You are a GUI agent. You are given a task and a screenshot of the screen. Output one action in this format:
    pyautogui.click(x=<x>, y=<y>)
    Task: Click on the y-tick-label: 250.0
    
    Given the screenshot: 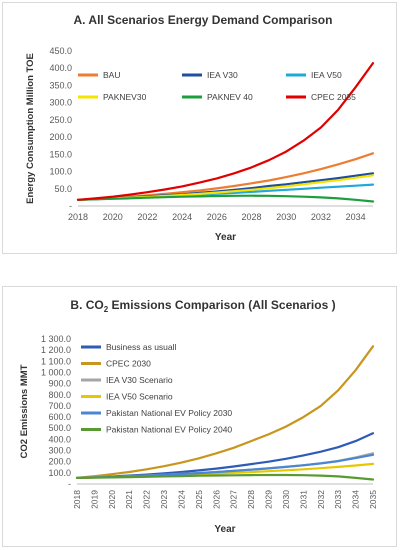 What is the action you would take?
    pyautogui.click(x=60, y=120)
    